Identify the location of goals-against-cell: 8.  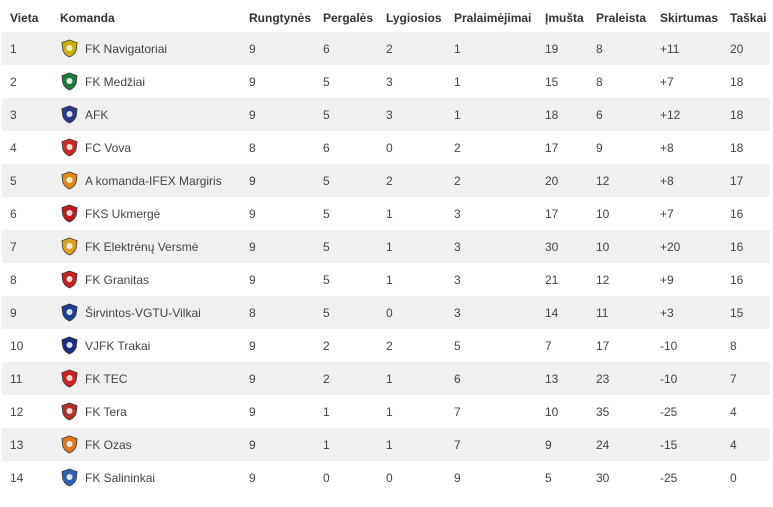
(620, 81).